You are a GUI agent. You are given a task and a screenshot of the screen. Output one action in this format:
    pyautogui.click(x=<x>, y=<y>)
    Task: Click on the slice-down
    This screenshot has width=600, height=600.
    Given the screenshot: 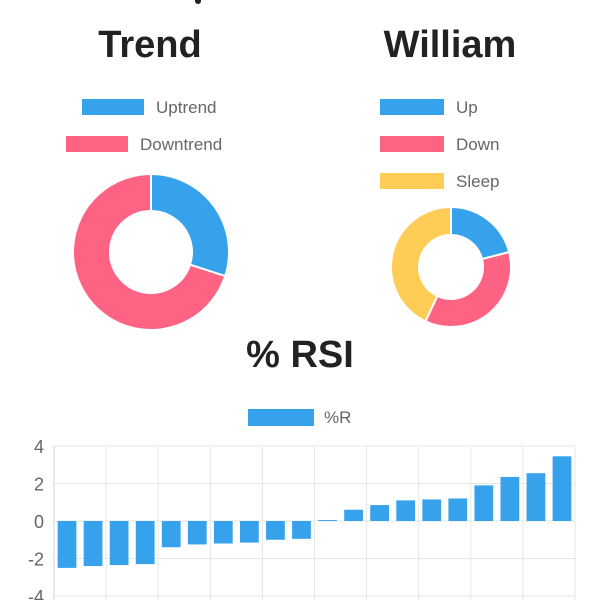 What is the action you would take?
    pyautogui.click(x=468, y=289)
    